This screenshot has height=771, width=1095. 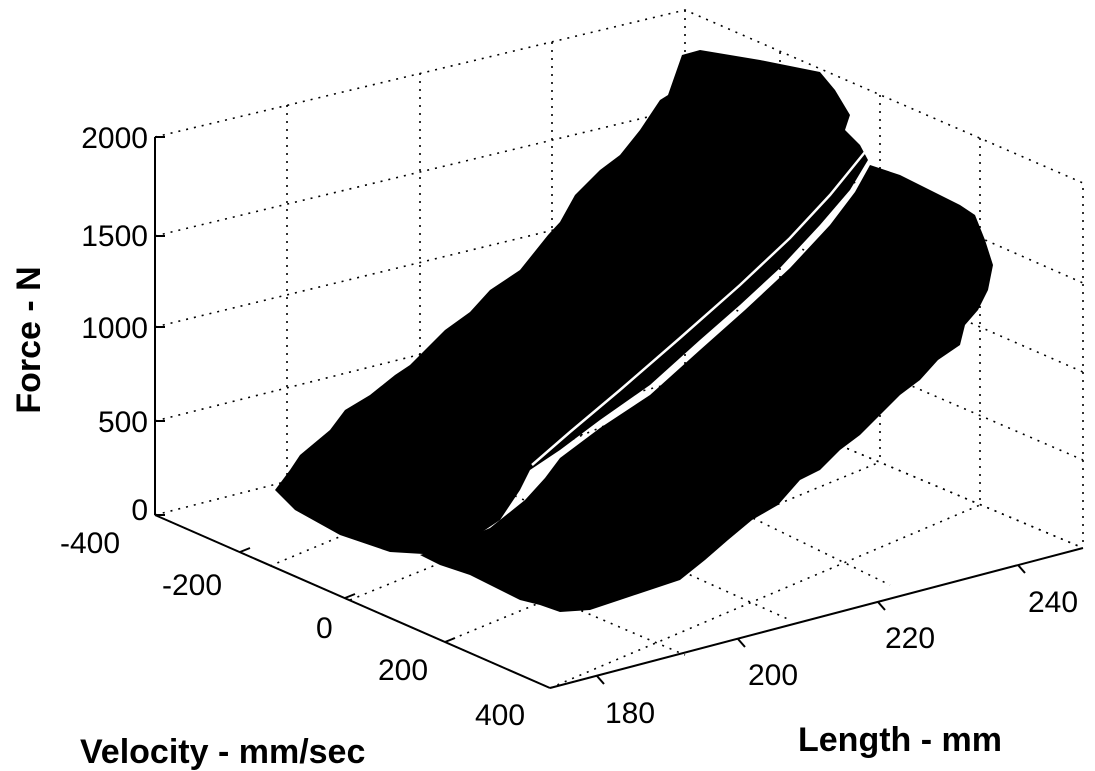 What do you see at coordinates (500, 715) in the screenshot?
I see `y-tick-400: 400` at bounding box center [500, 715].